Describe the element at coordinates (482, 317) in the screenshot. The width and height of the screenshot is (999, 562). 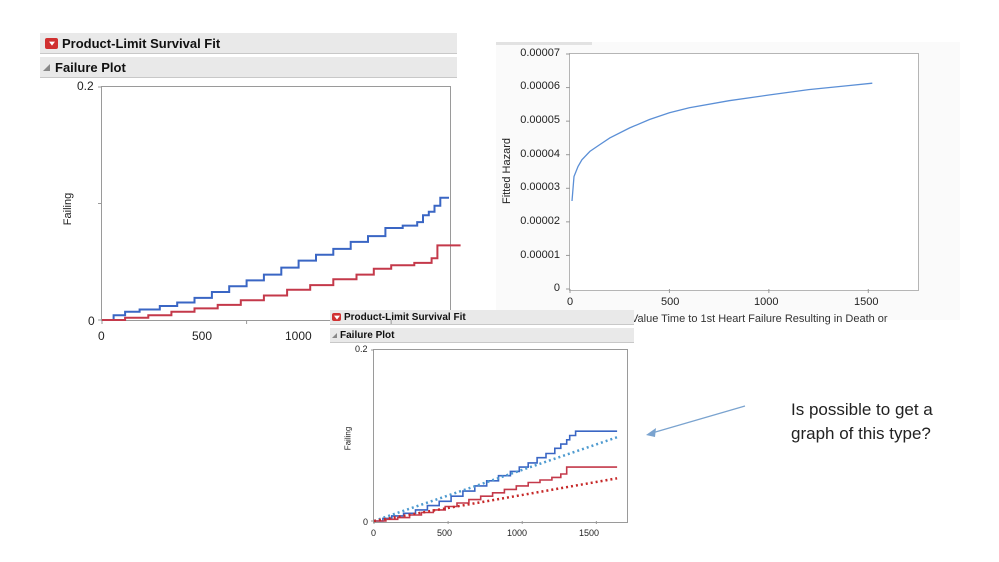
I see `report-title-bar-2: Product-Limit Survival Fit` at that location.